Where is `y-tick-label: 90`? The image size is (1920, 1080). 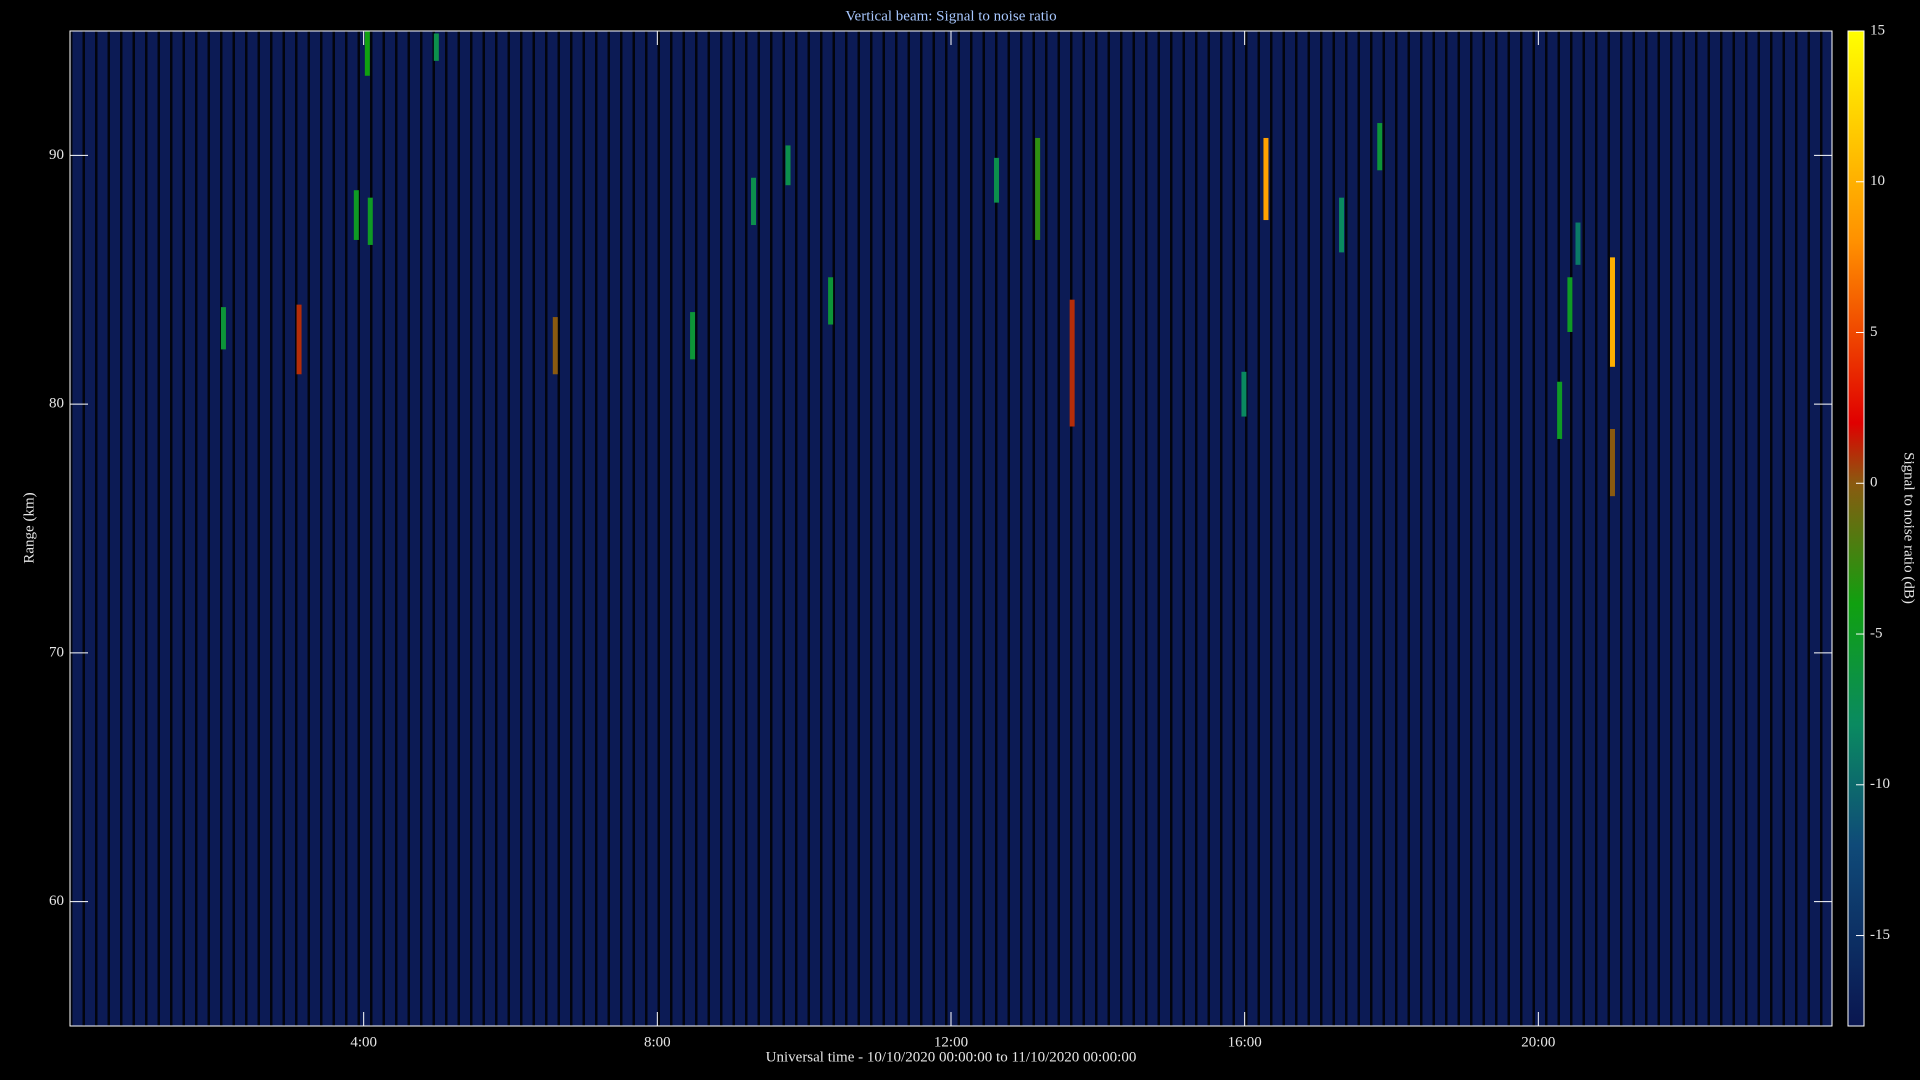
y-tick-label: 90 is located at coordinates (56, 155).